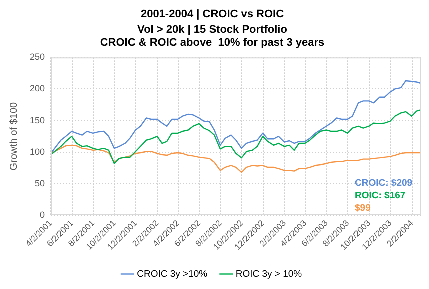 This screenshot has height=289, width=429. What do you see at coordinates (269, 274) in the screenshot?
I see `legend-label: ROIC 3y > 10%` at bounding box center [269, 274].